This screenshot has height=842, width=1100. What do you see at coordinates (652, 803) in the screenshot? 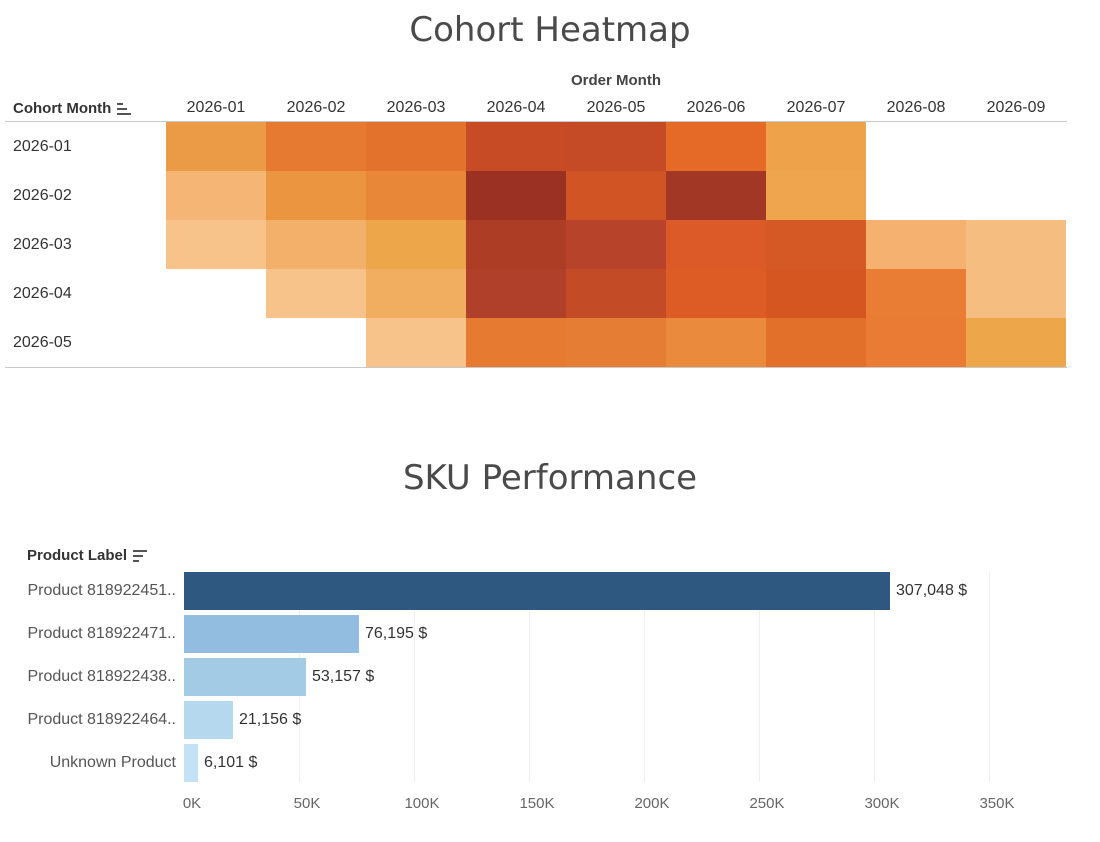
I see `x-tick-label: 200K` at bounding box center [652, 803].